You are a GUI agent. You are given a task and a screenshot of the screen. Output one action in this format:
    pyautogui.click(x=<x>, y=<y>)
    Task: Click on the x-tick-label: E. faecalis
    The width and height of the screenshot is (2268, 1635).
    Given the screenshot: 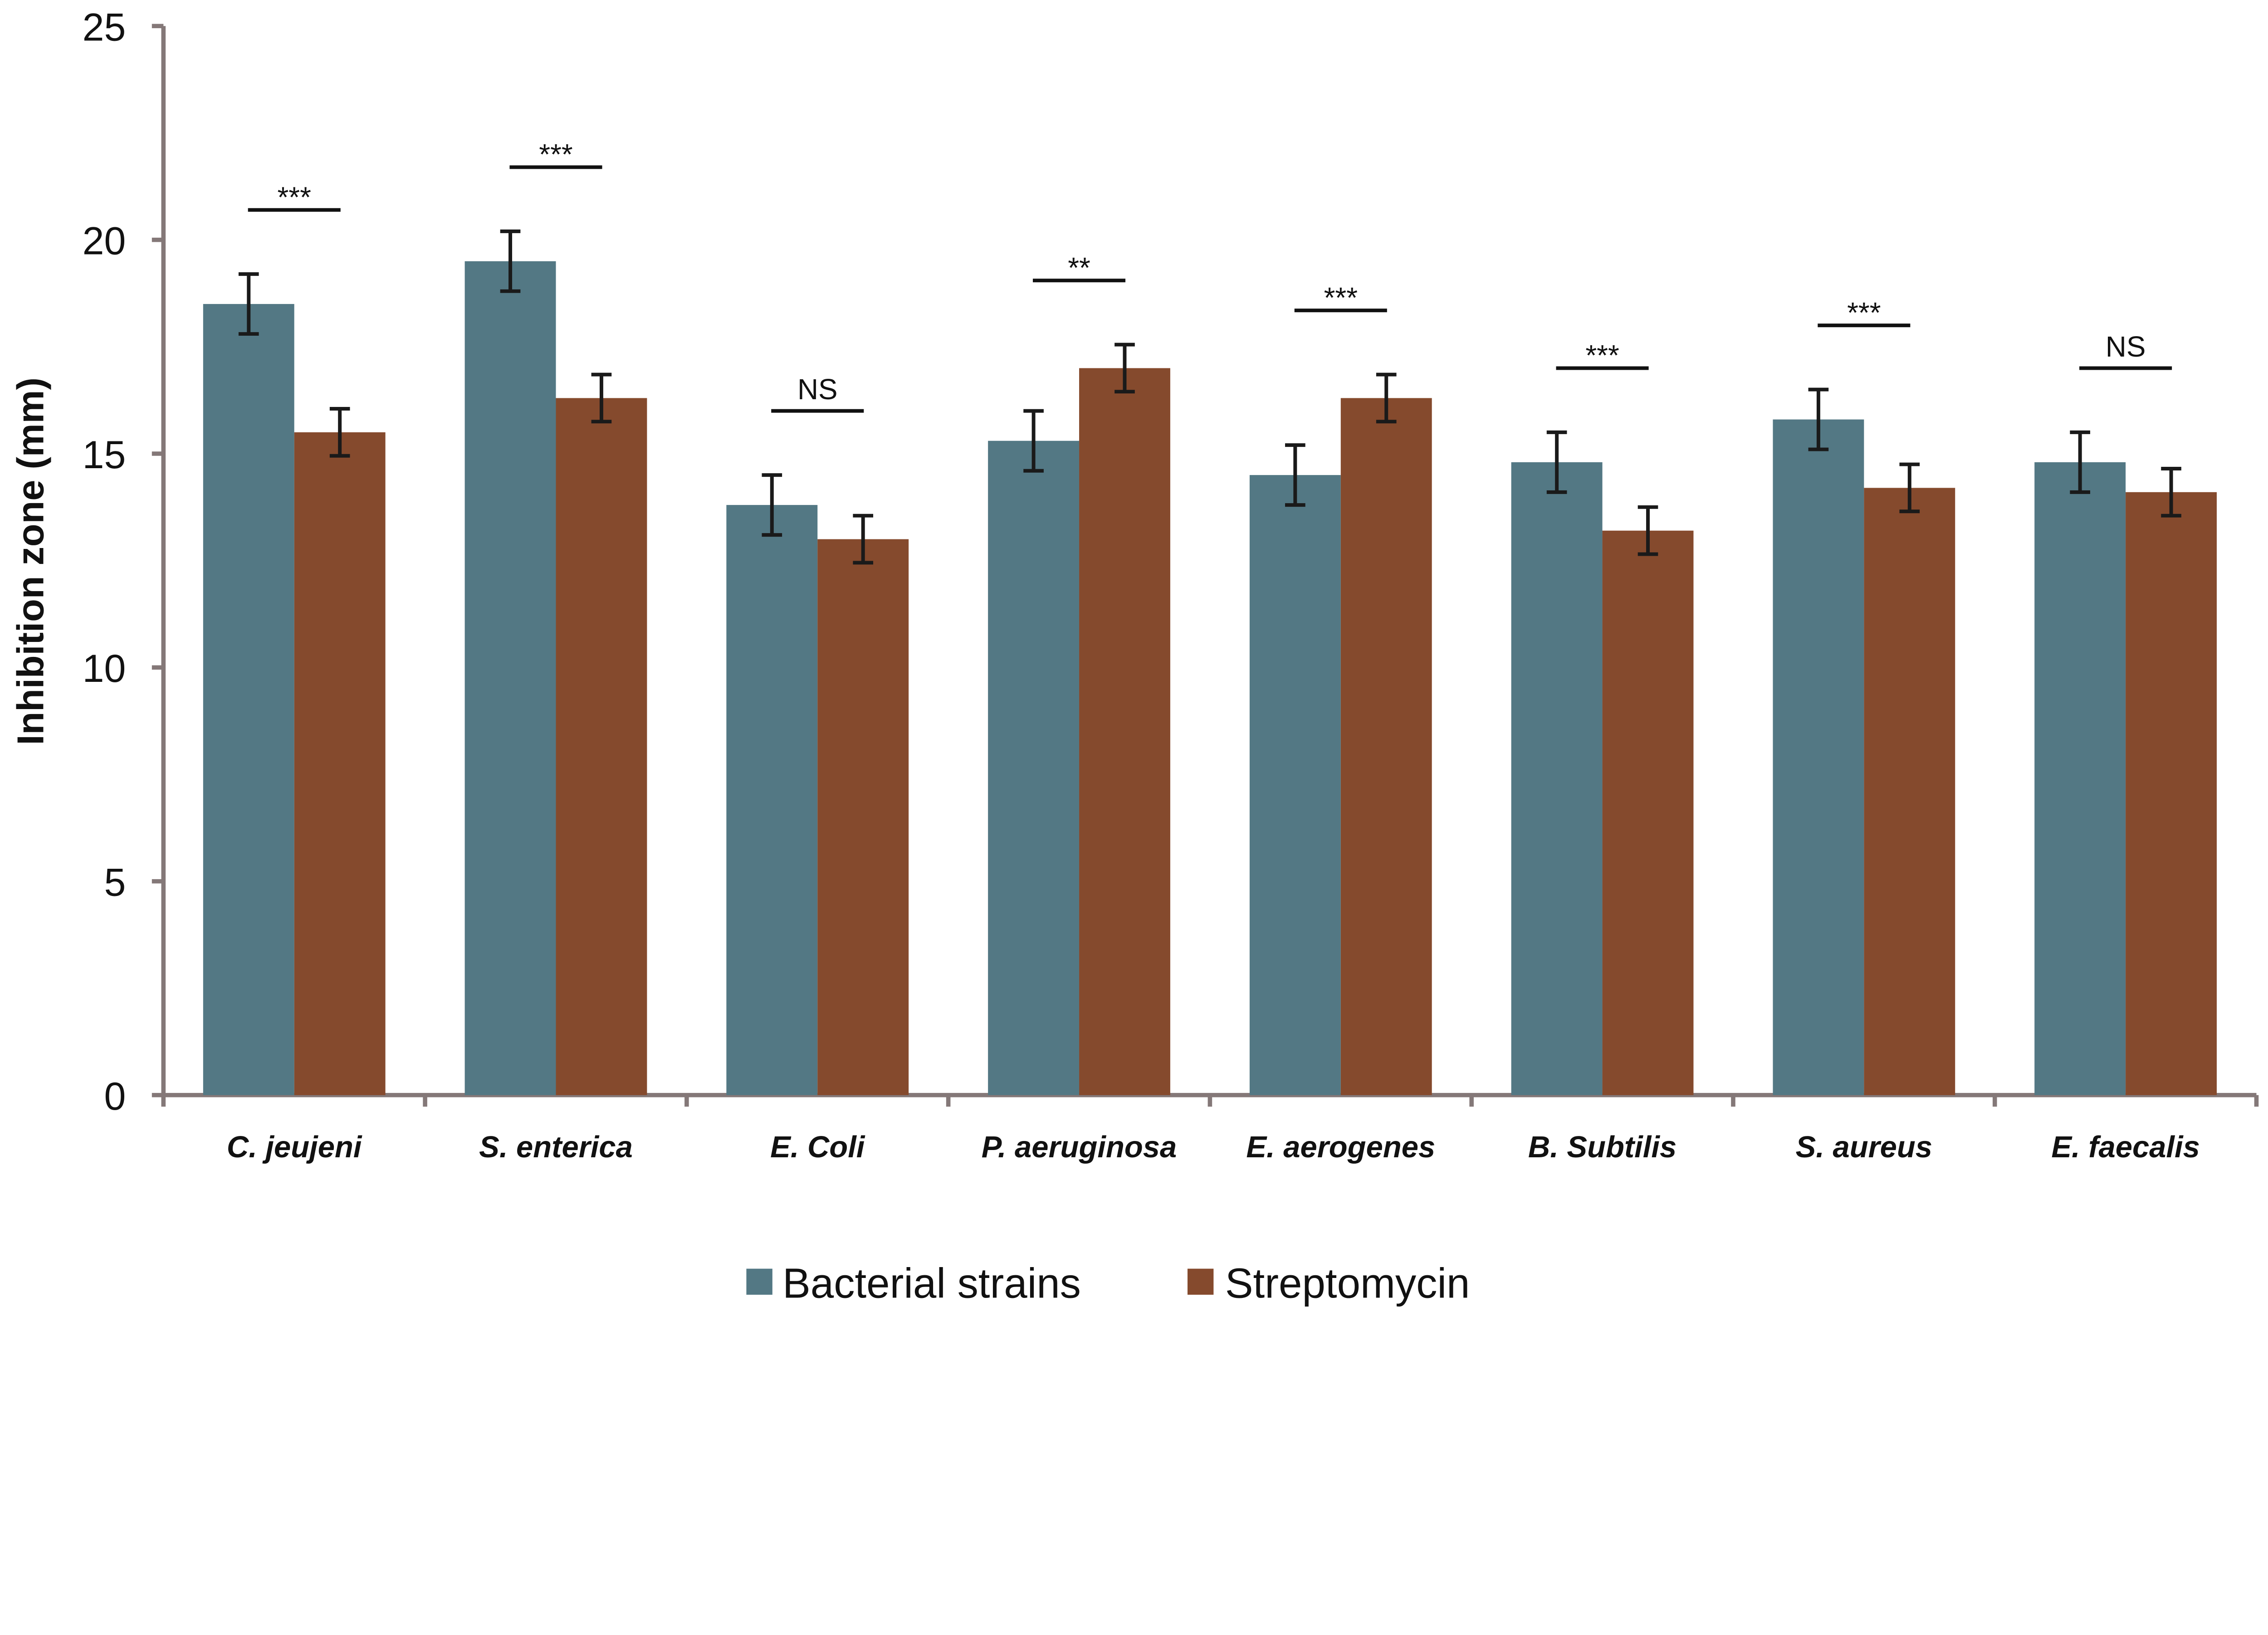 What is the action you would take?
    pyautogui.click(x=2125, y=1147)
    